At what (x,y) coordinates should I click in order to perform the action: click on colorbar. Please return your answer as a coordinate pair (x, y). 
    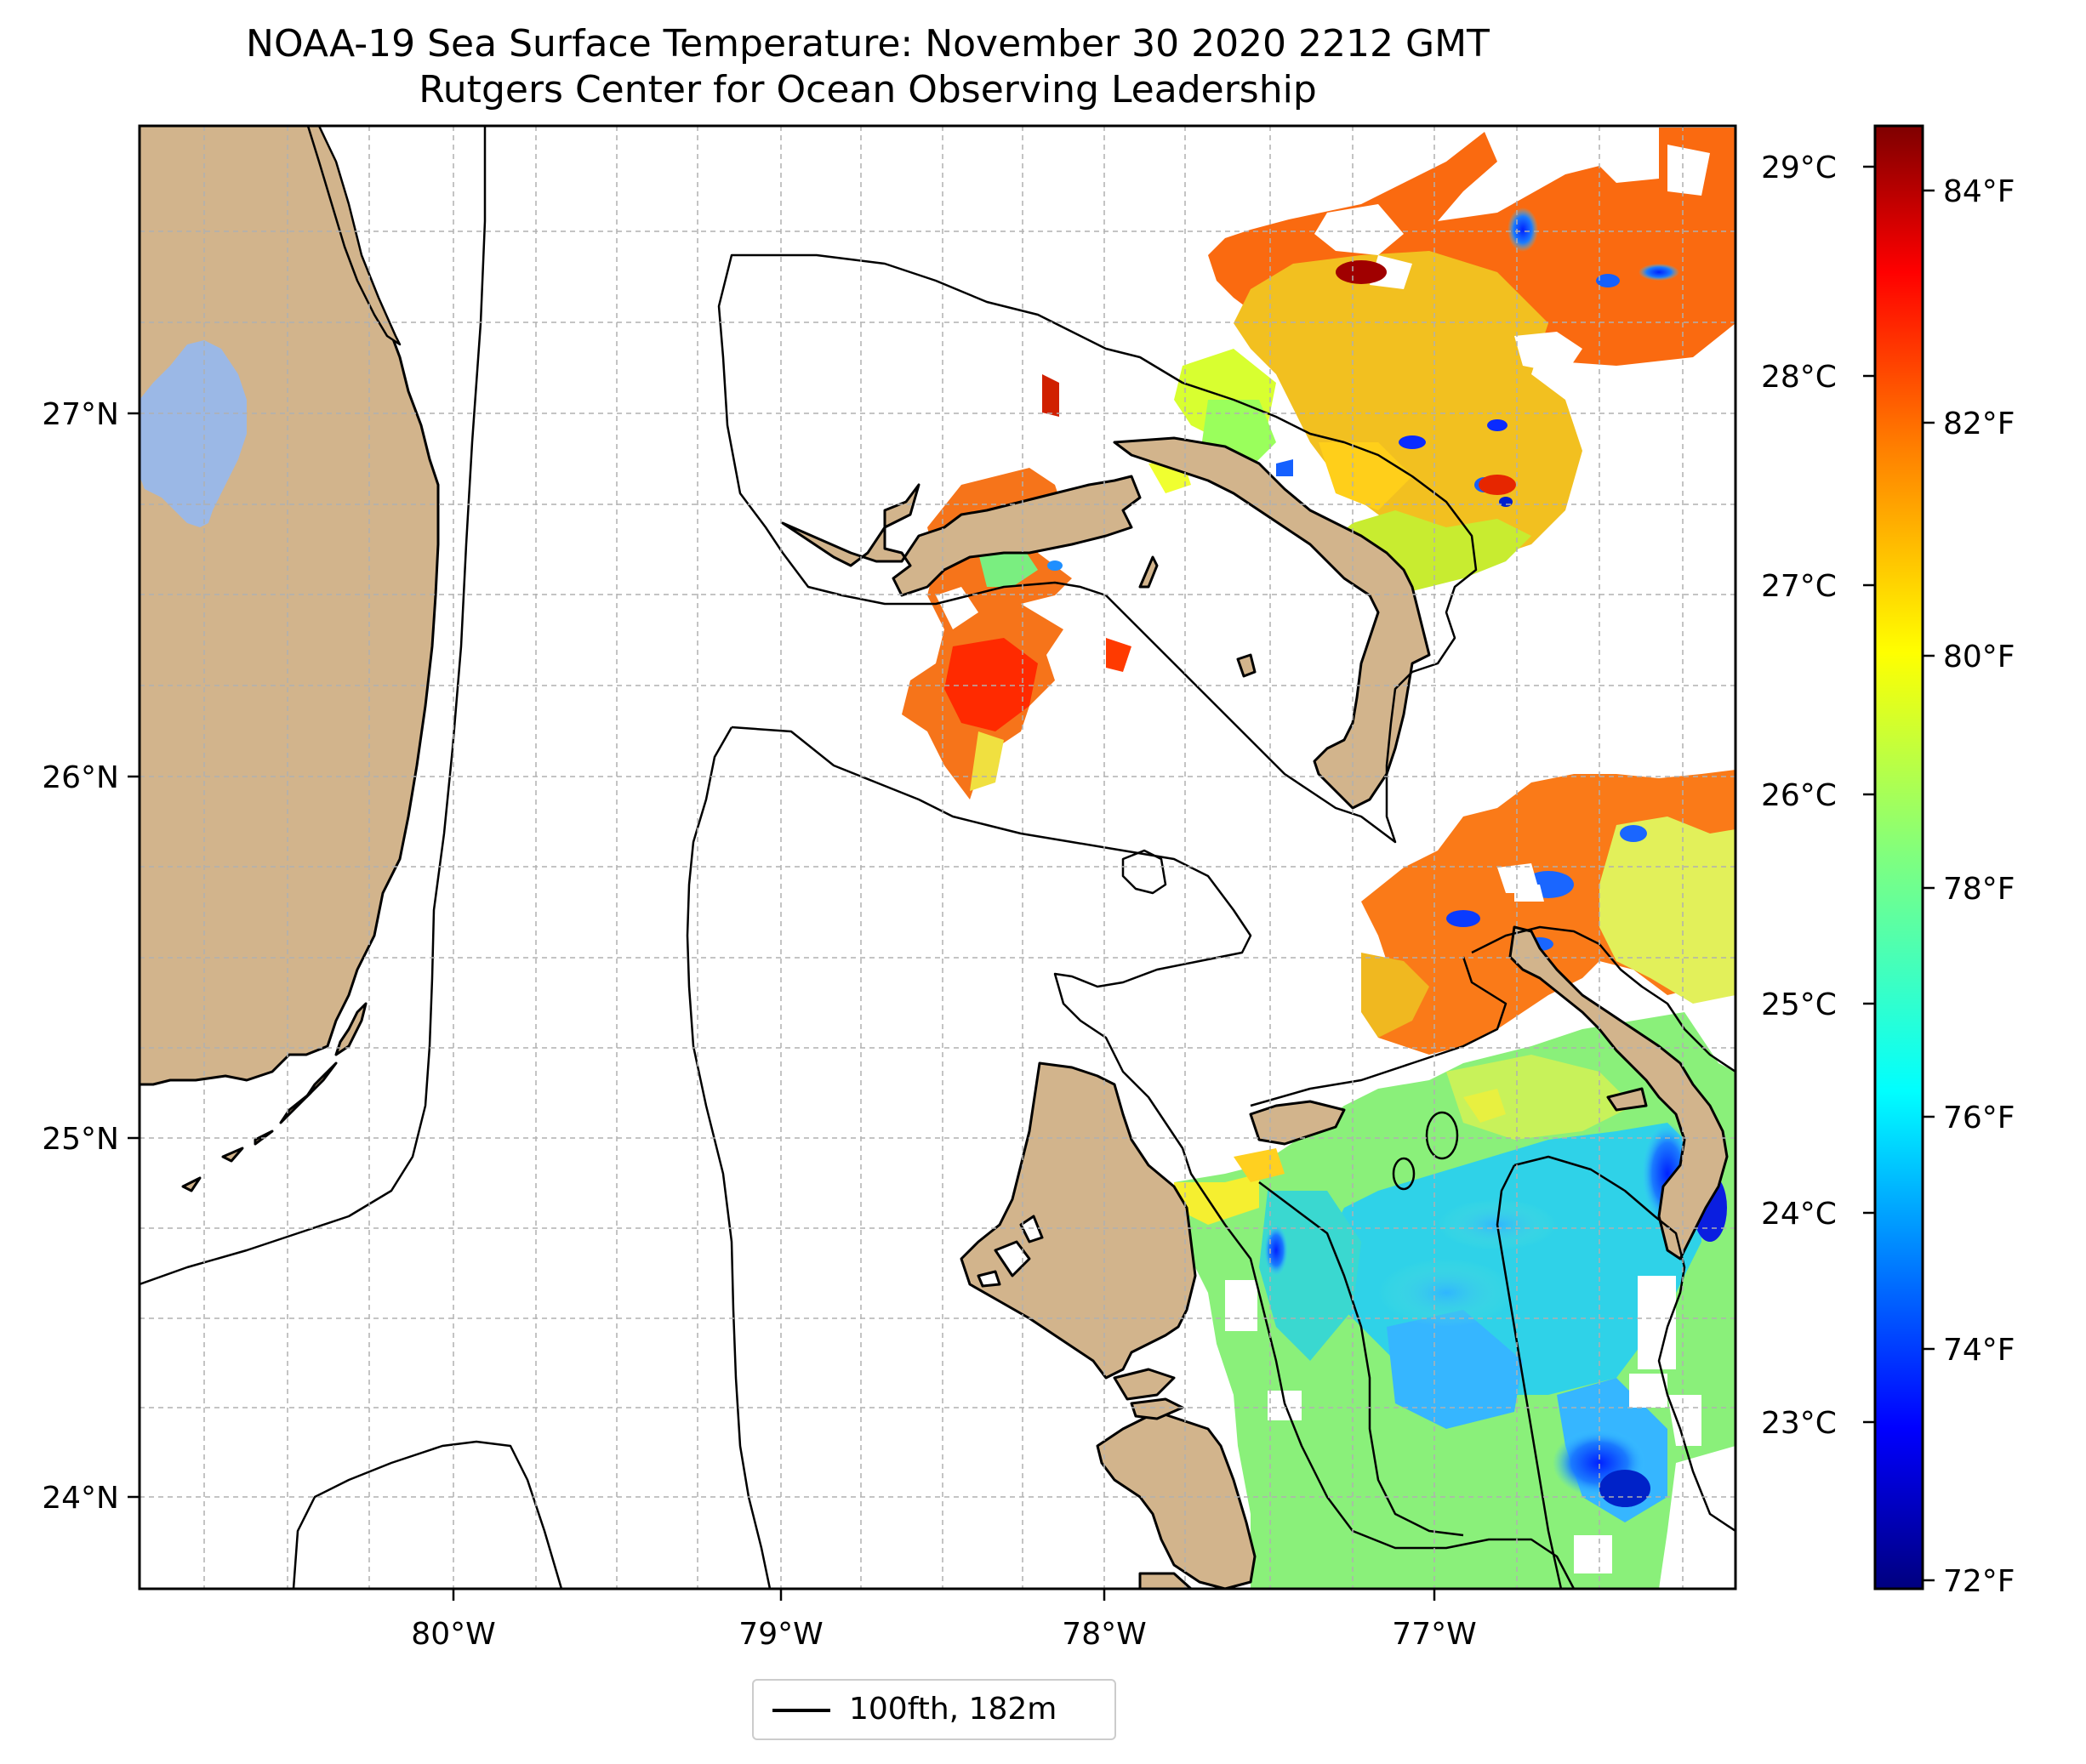
    Looking at the image, I should click on (1898, 857).